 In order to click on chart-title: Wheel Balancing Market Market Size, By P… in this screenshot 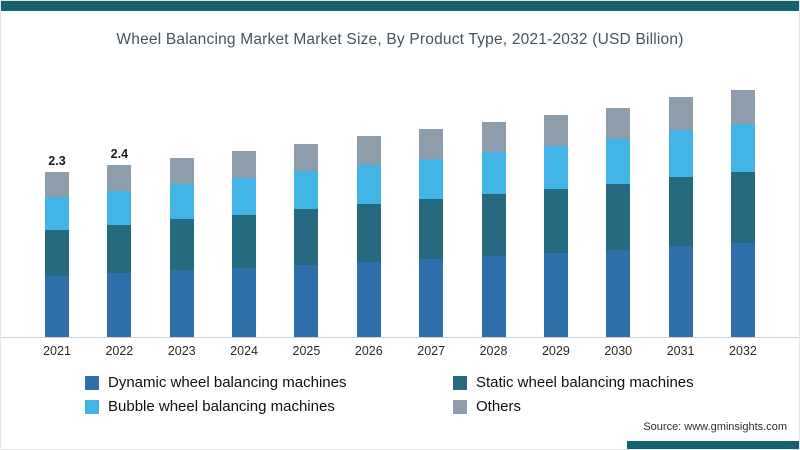, I will do `click(400, 39)`.